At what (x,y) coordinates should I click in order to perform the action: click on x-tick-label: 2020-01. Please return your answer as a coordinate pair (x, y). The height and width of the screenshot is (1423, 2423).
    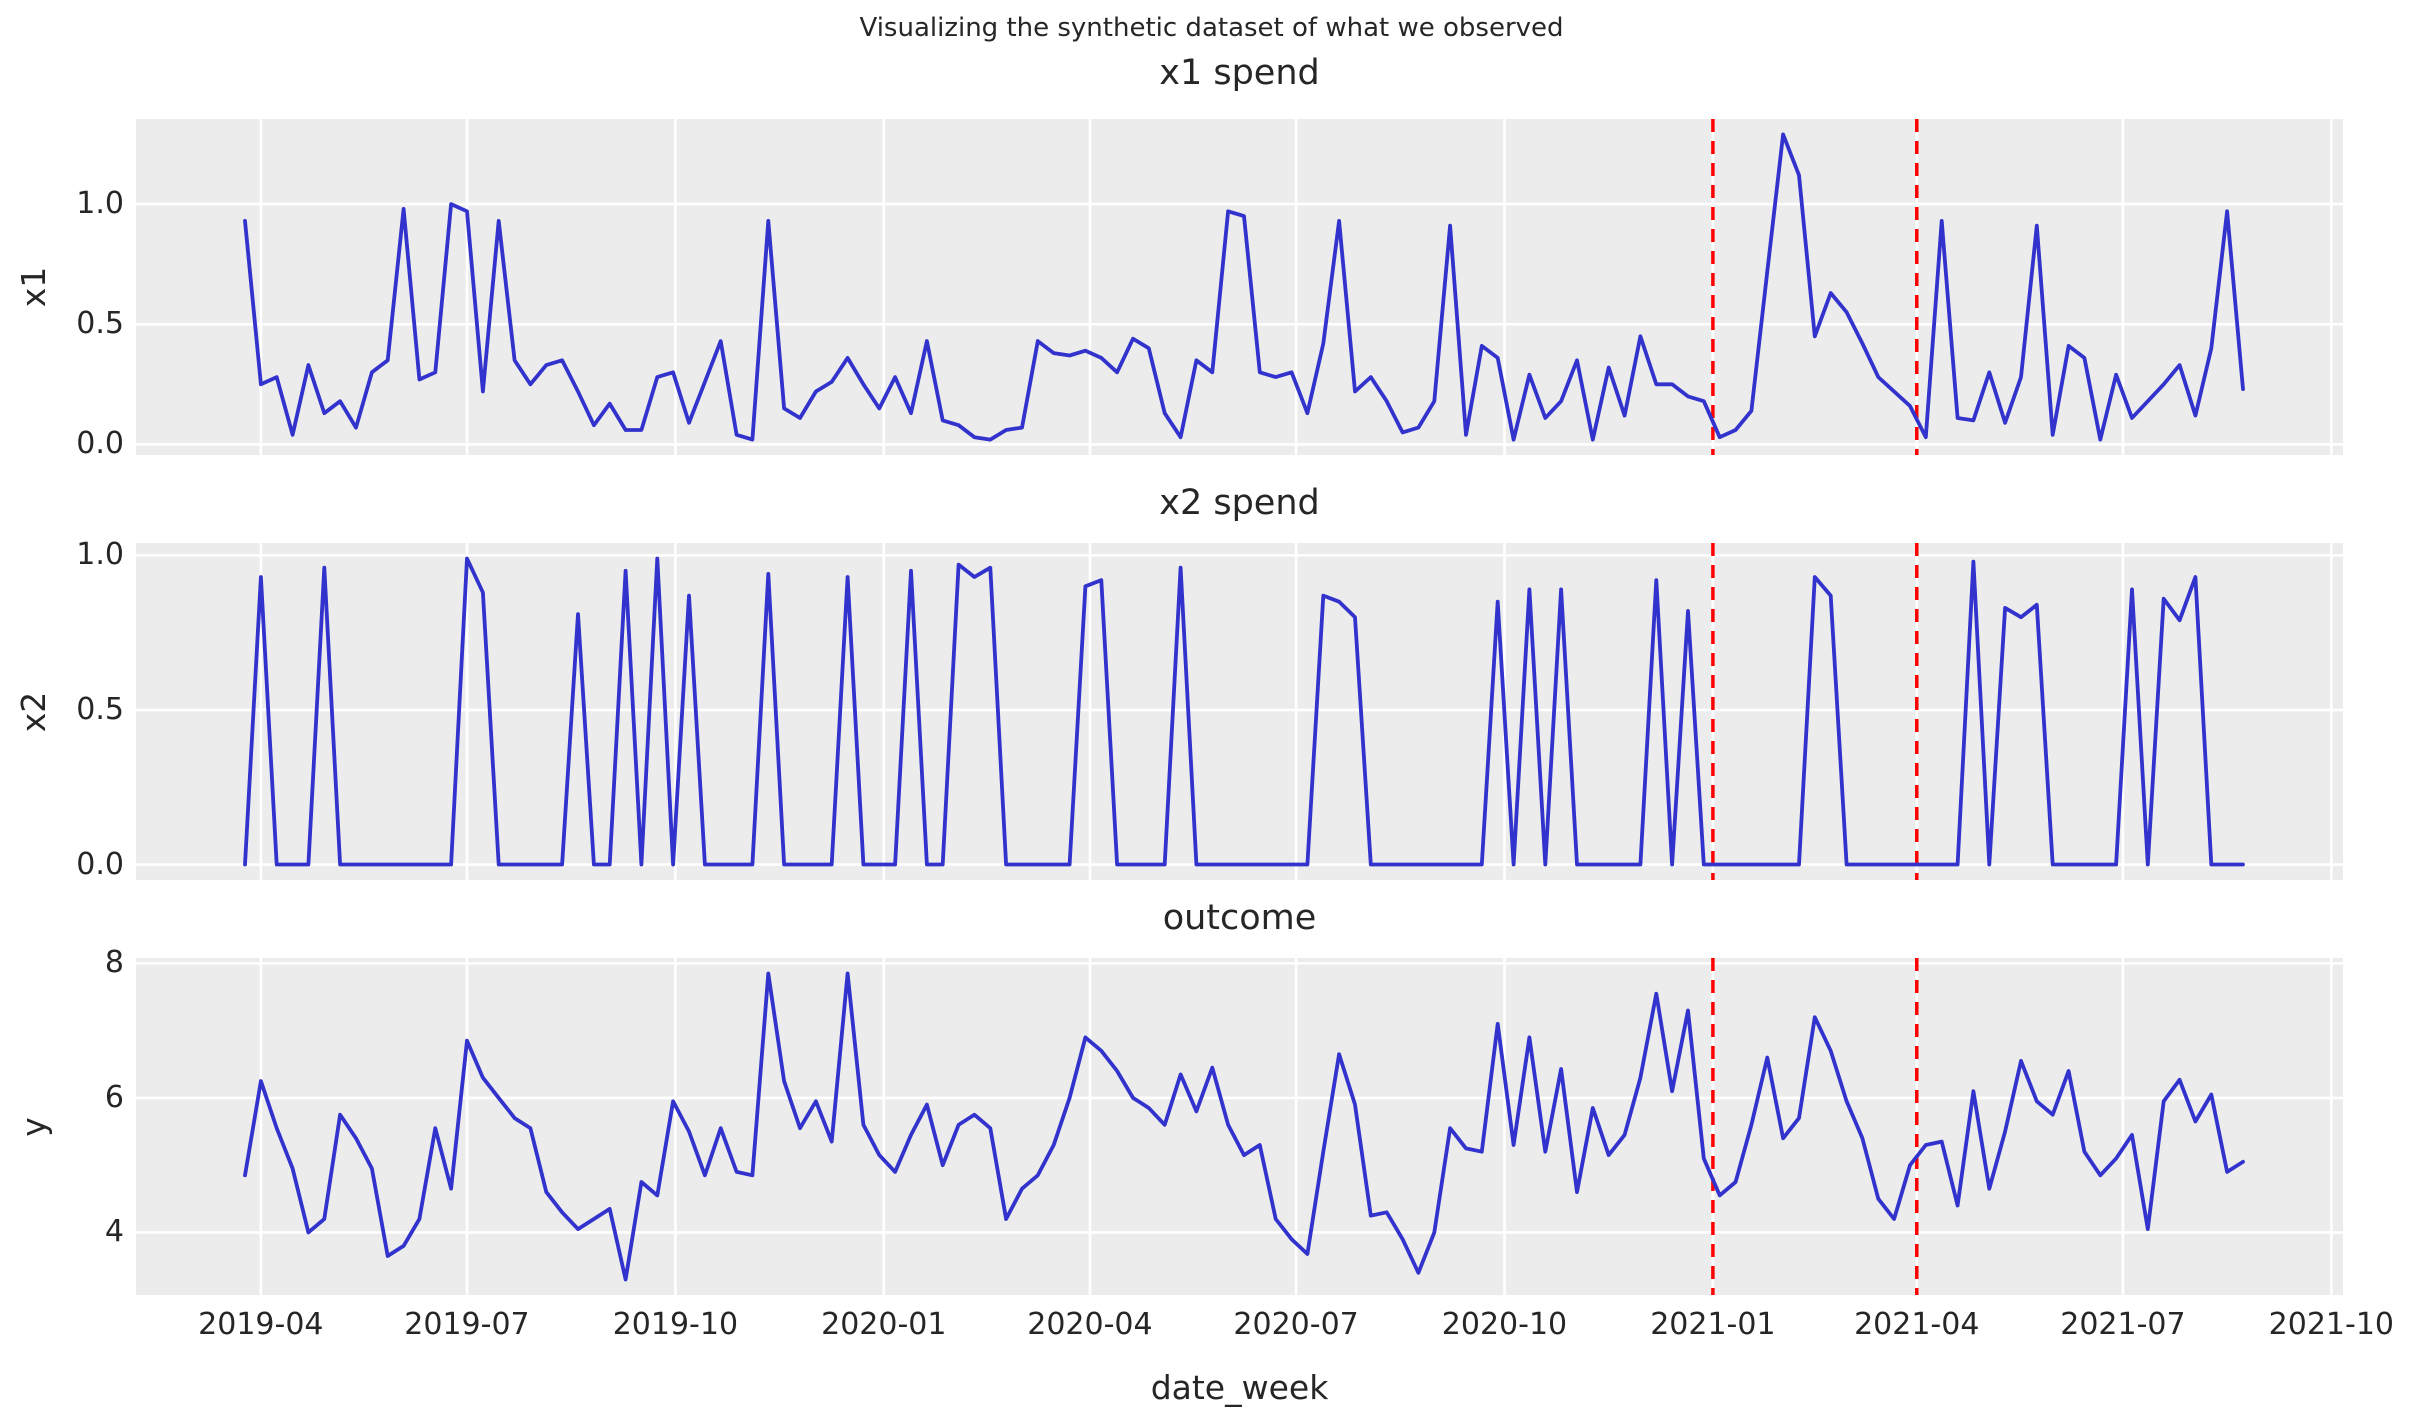
    Looking at the image, I should click on (884, 1324).